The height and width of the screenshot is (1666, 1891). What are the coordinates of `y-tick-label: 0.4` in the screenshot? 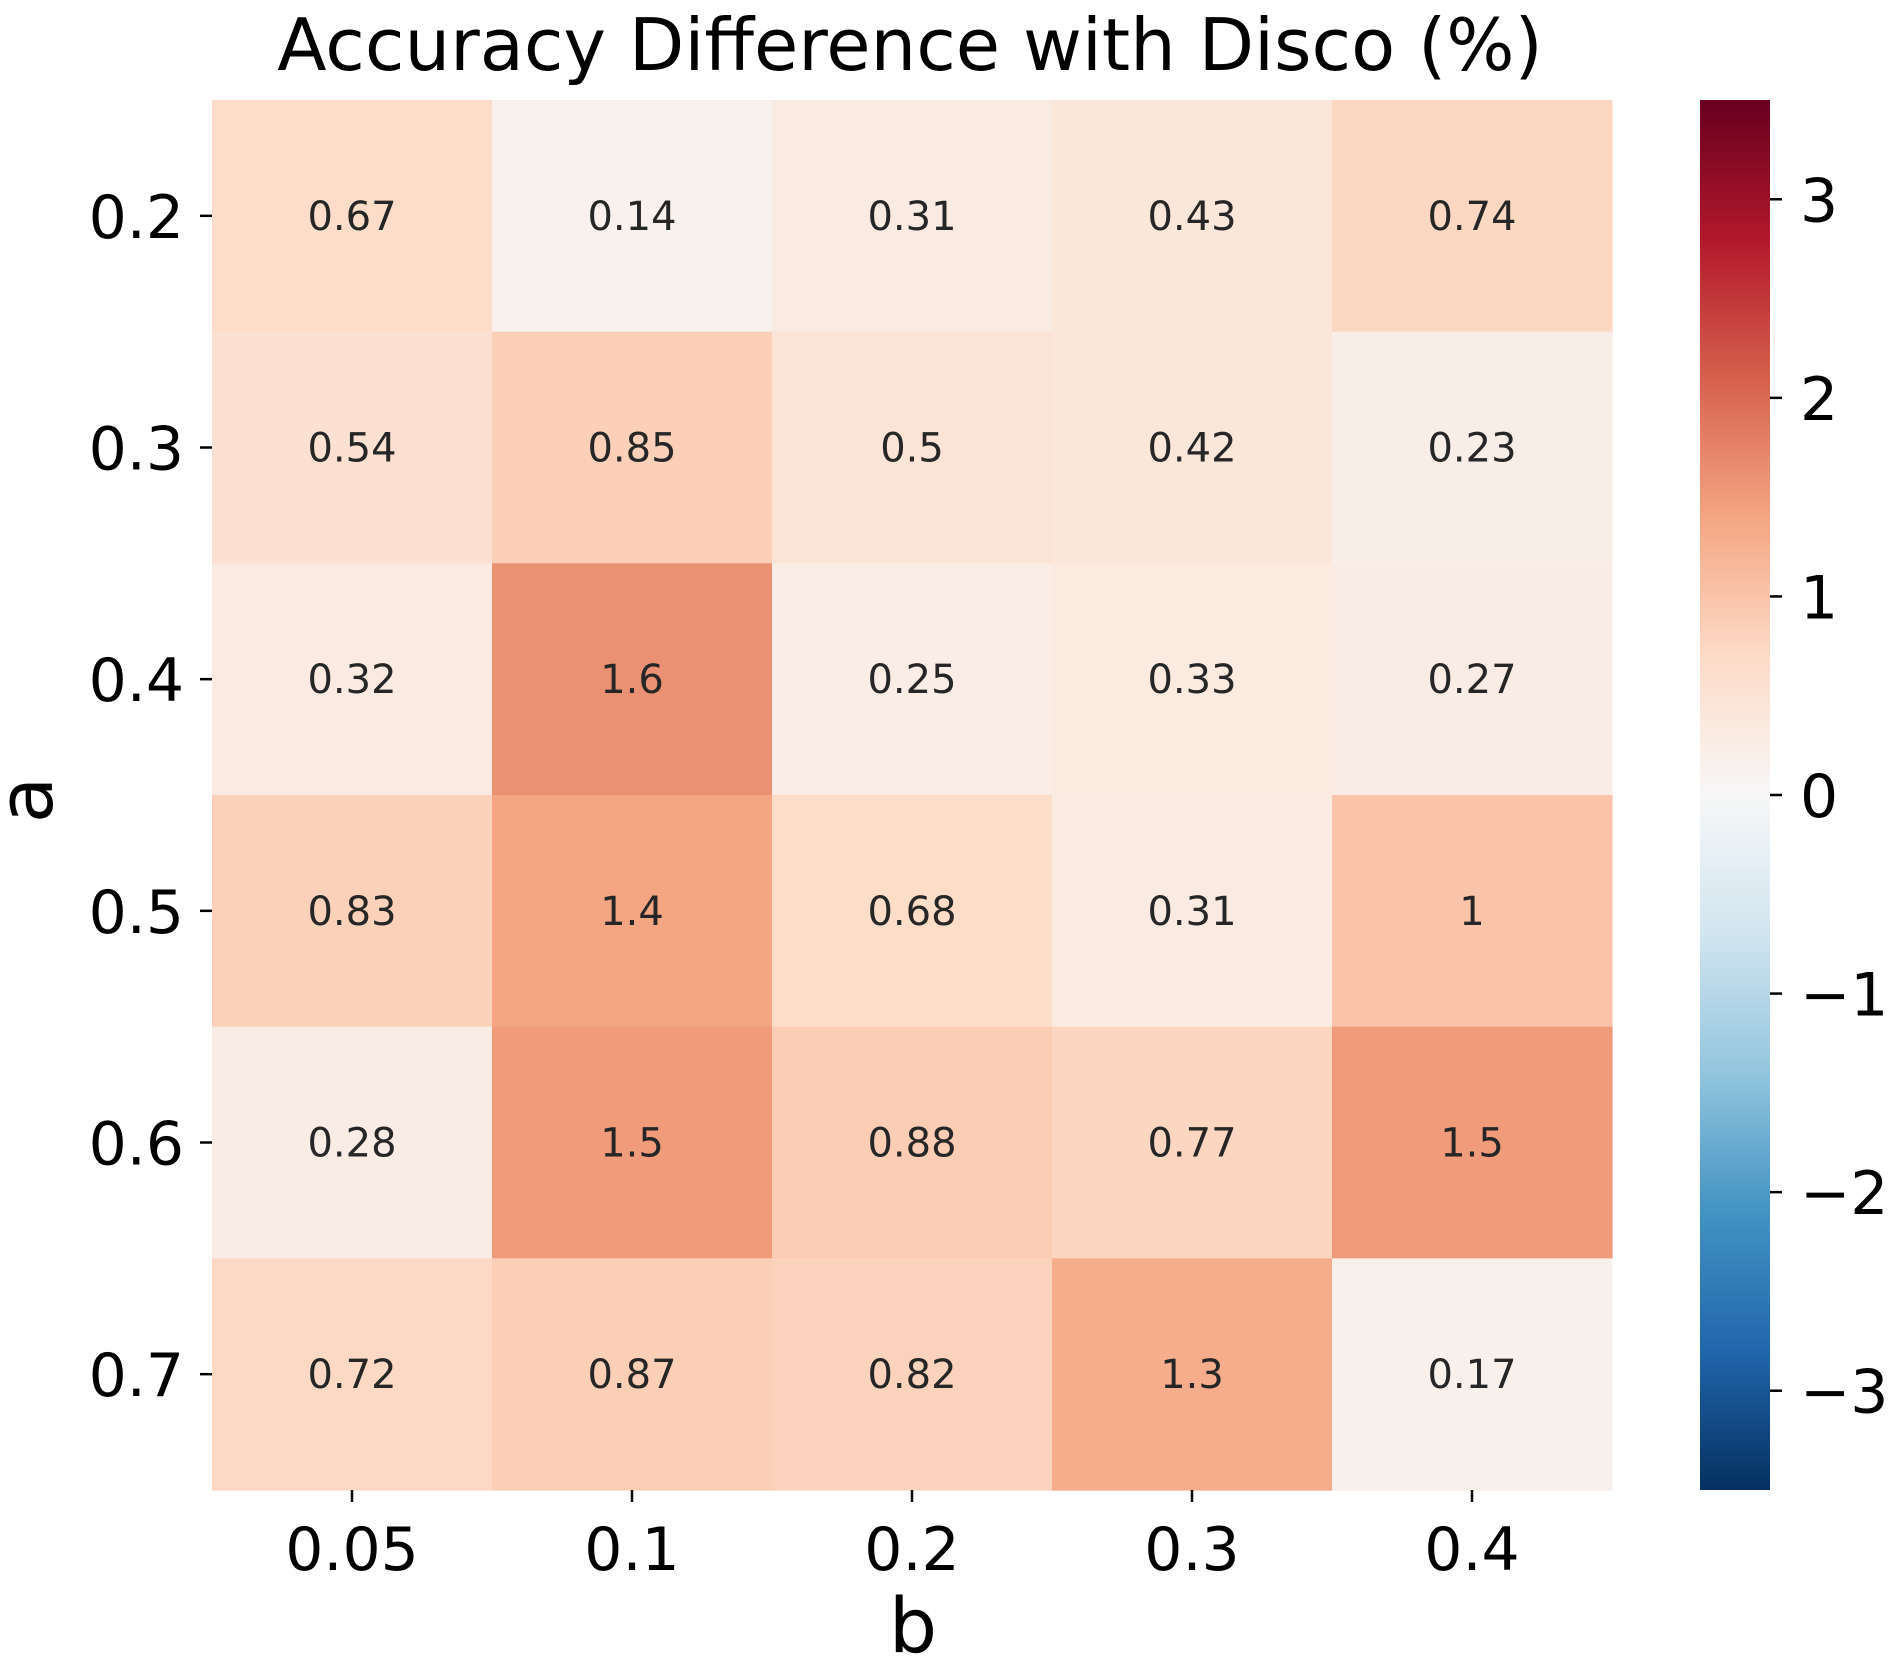 It's located at (136, 681).